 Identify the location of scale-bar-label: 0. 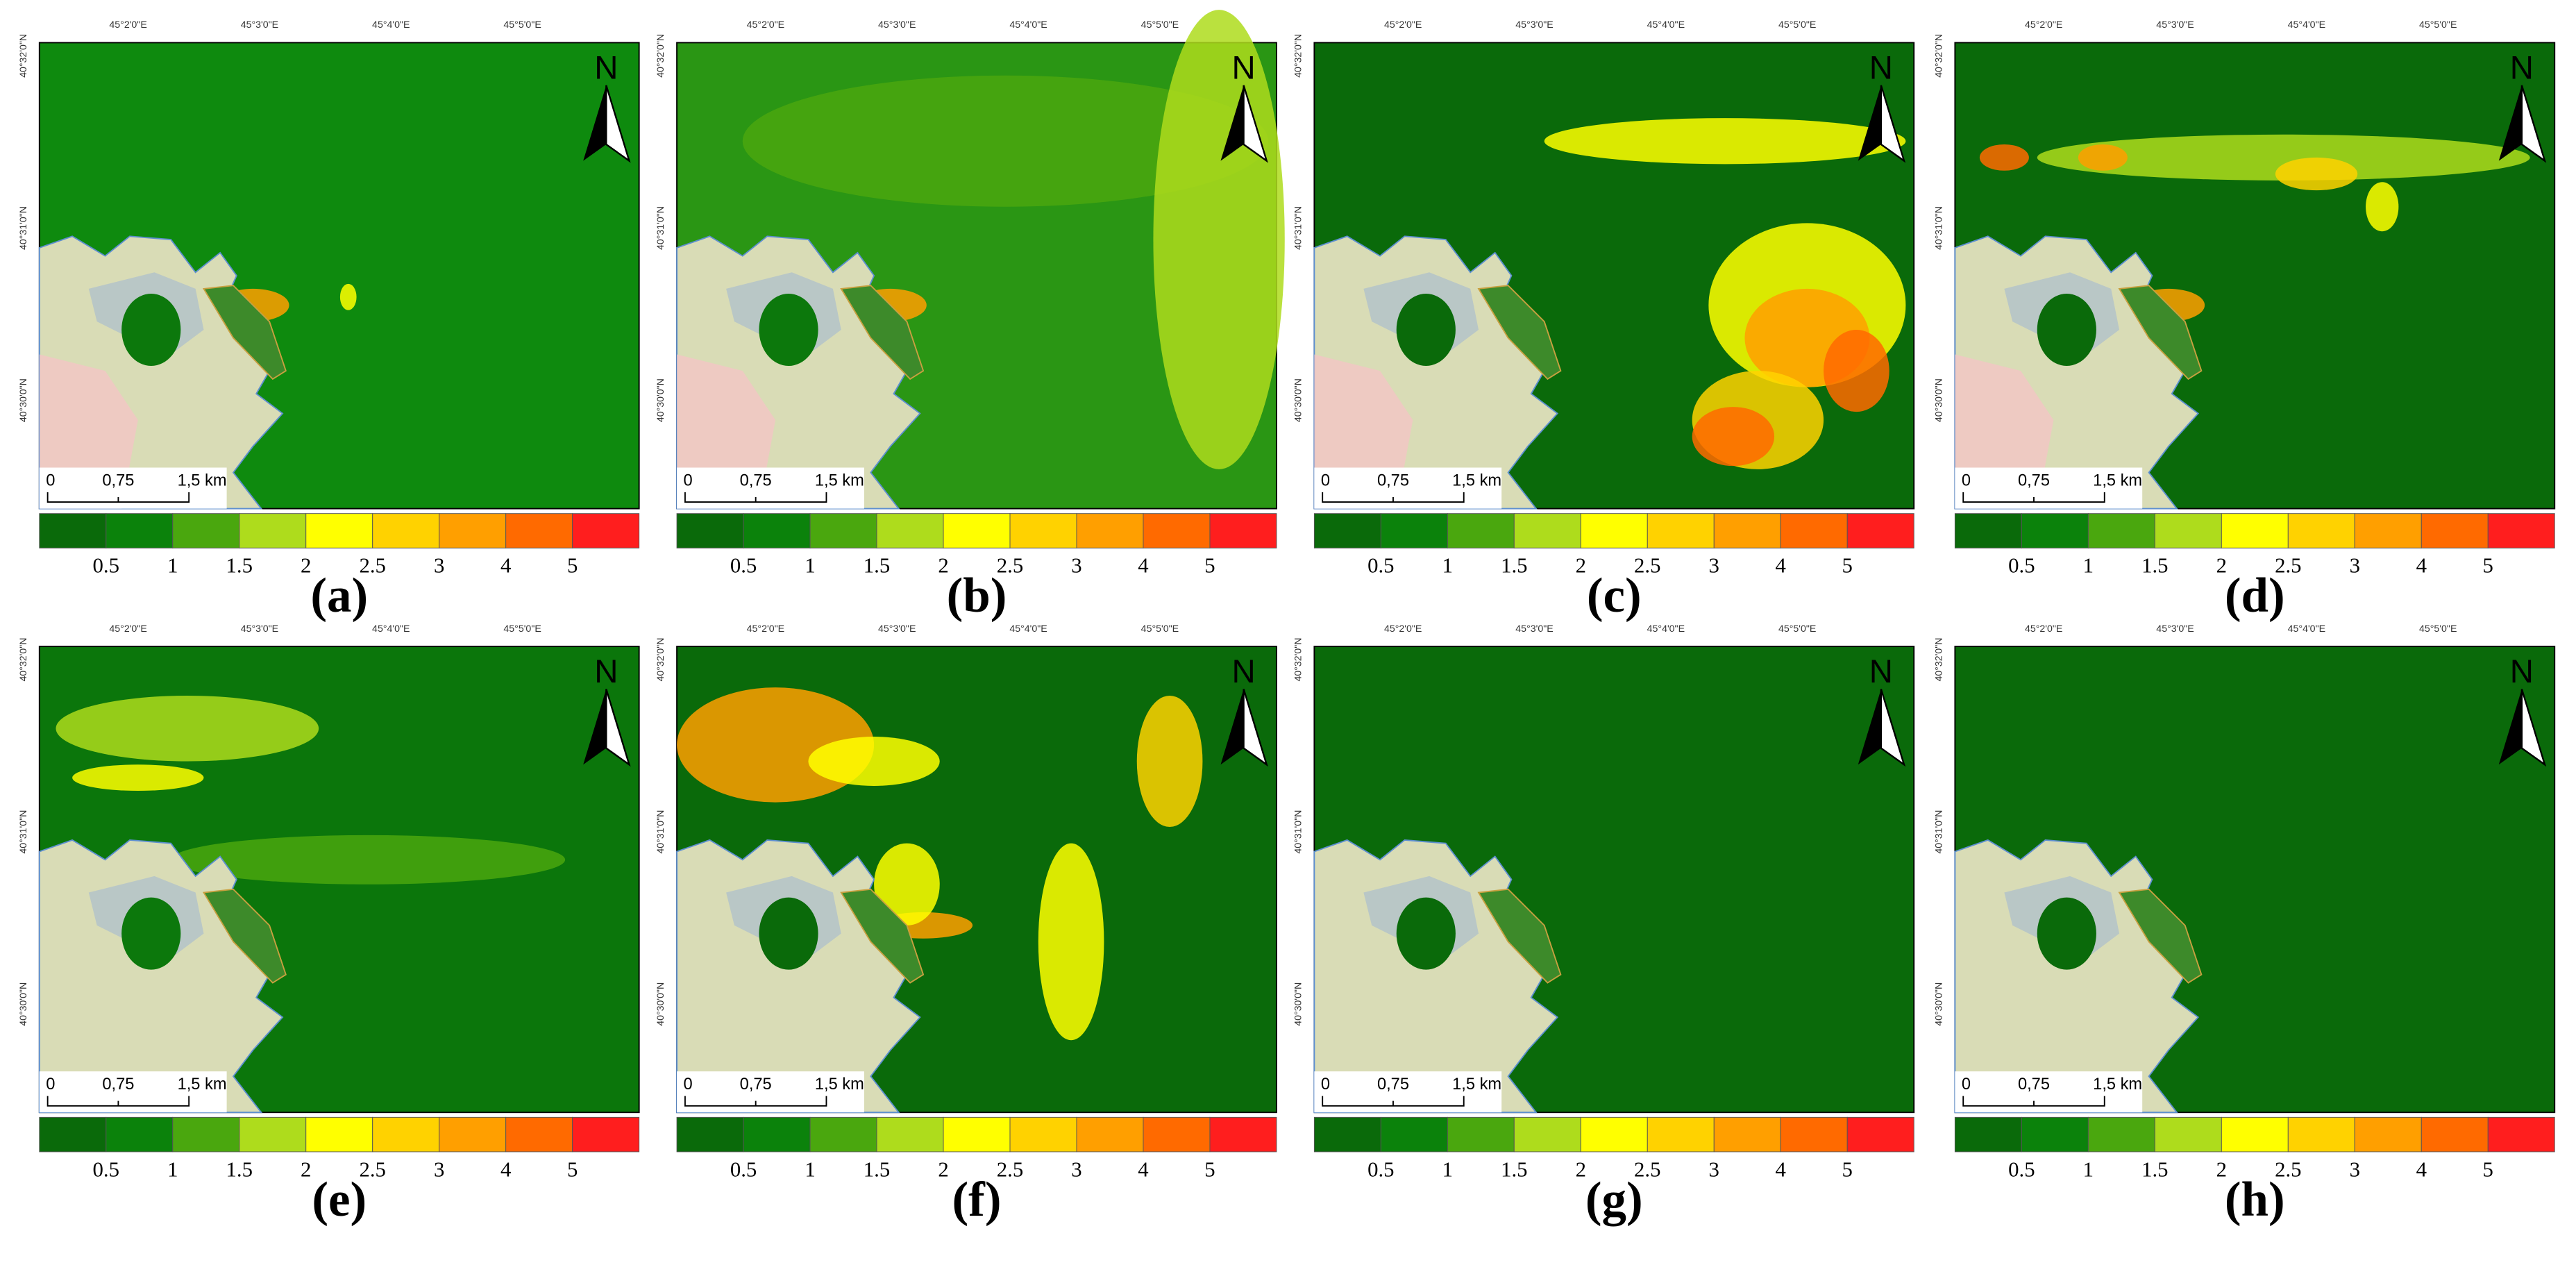
(1966, 481).